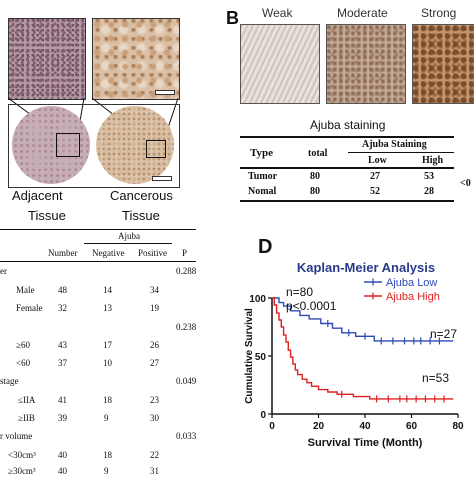 This screenshot has height=479, width=474. I want to click on c-row-11-label: ≥30cm³, so click(22, 471).